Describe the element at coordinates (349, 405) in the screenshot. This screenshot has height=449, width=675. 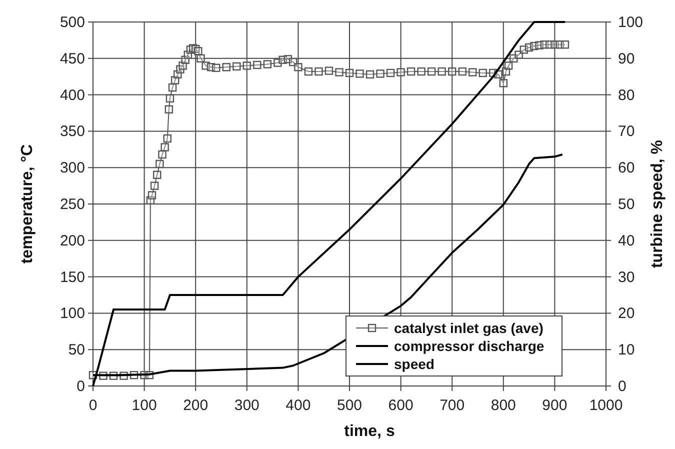
I see `x-tick-label: 500` at that location.